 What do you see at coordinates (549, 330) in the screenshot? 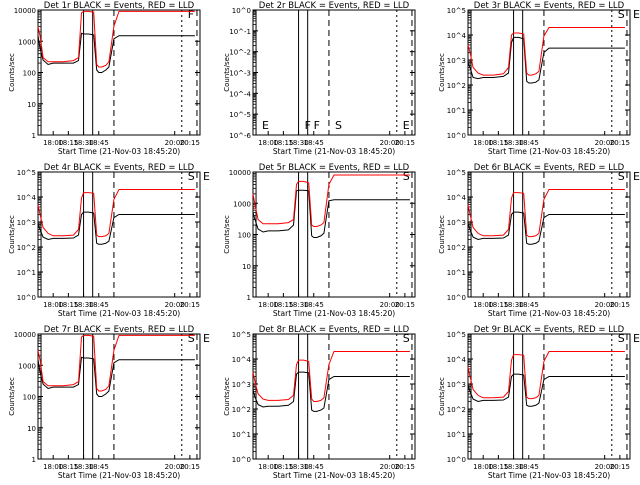
I see `chart-title: Det 9r BLACK = Events, RED = LLD` at bounding box center [549, 330].